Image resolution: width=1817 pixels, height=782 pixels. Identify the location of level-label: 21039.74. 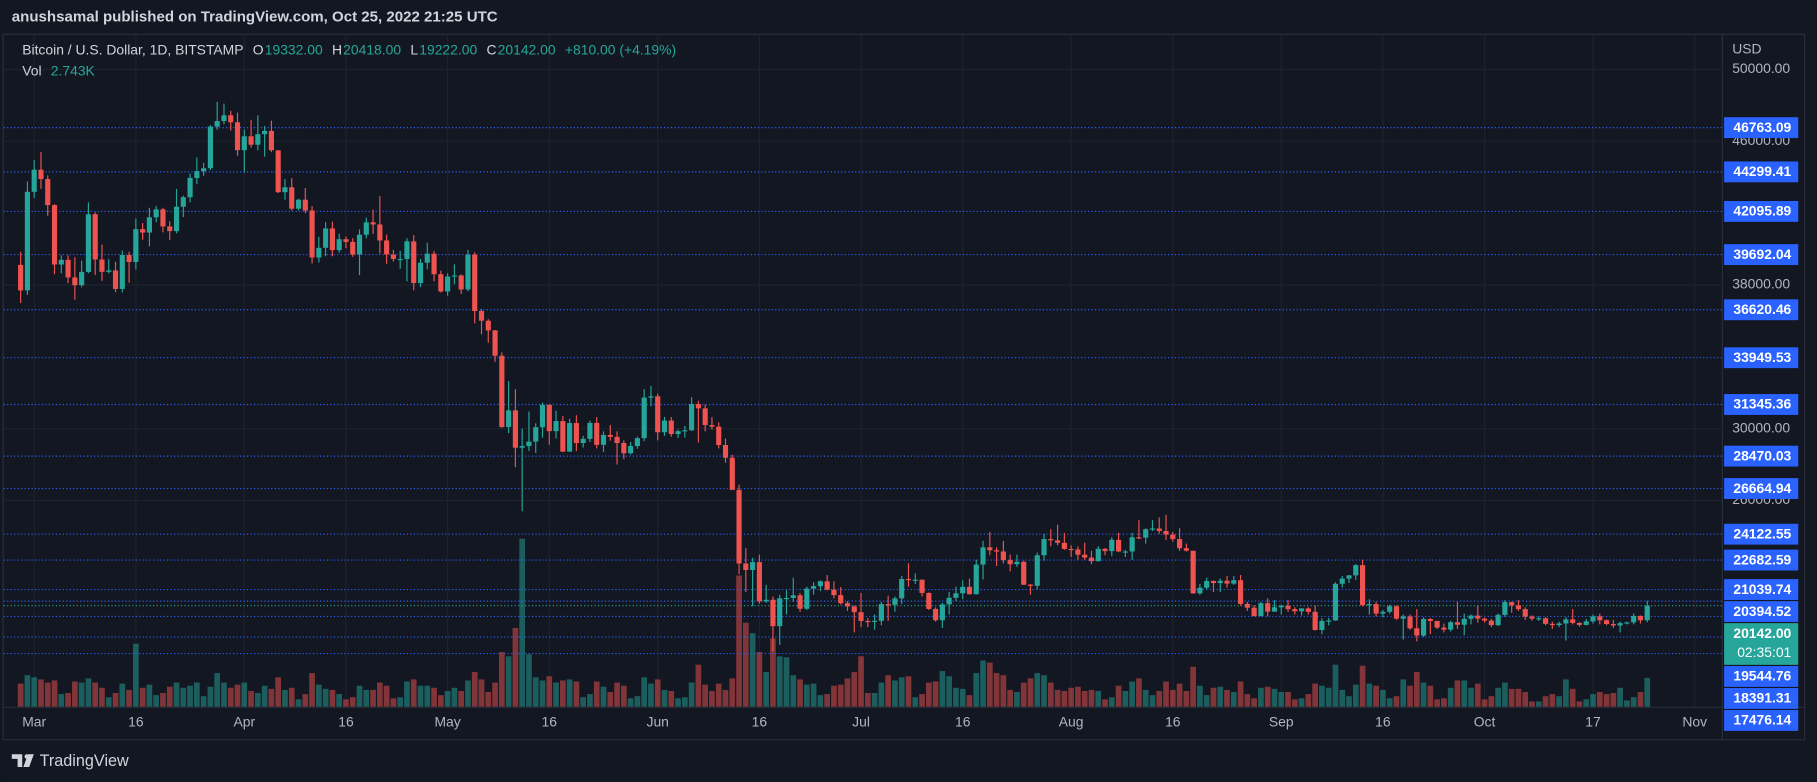
(1762, 589).